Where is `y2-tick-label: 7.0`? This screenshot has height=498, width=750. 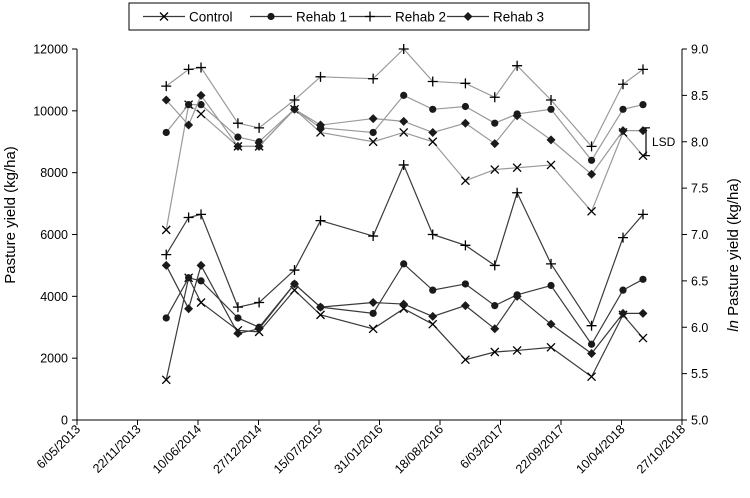 y2-tick-label: 7.0 is located at coordinates (699, 235).